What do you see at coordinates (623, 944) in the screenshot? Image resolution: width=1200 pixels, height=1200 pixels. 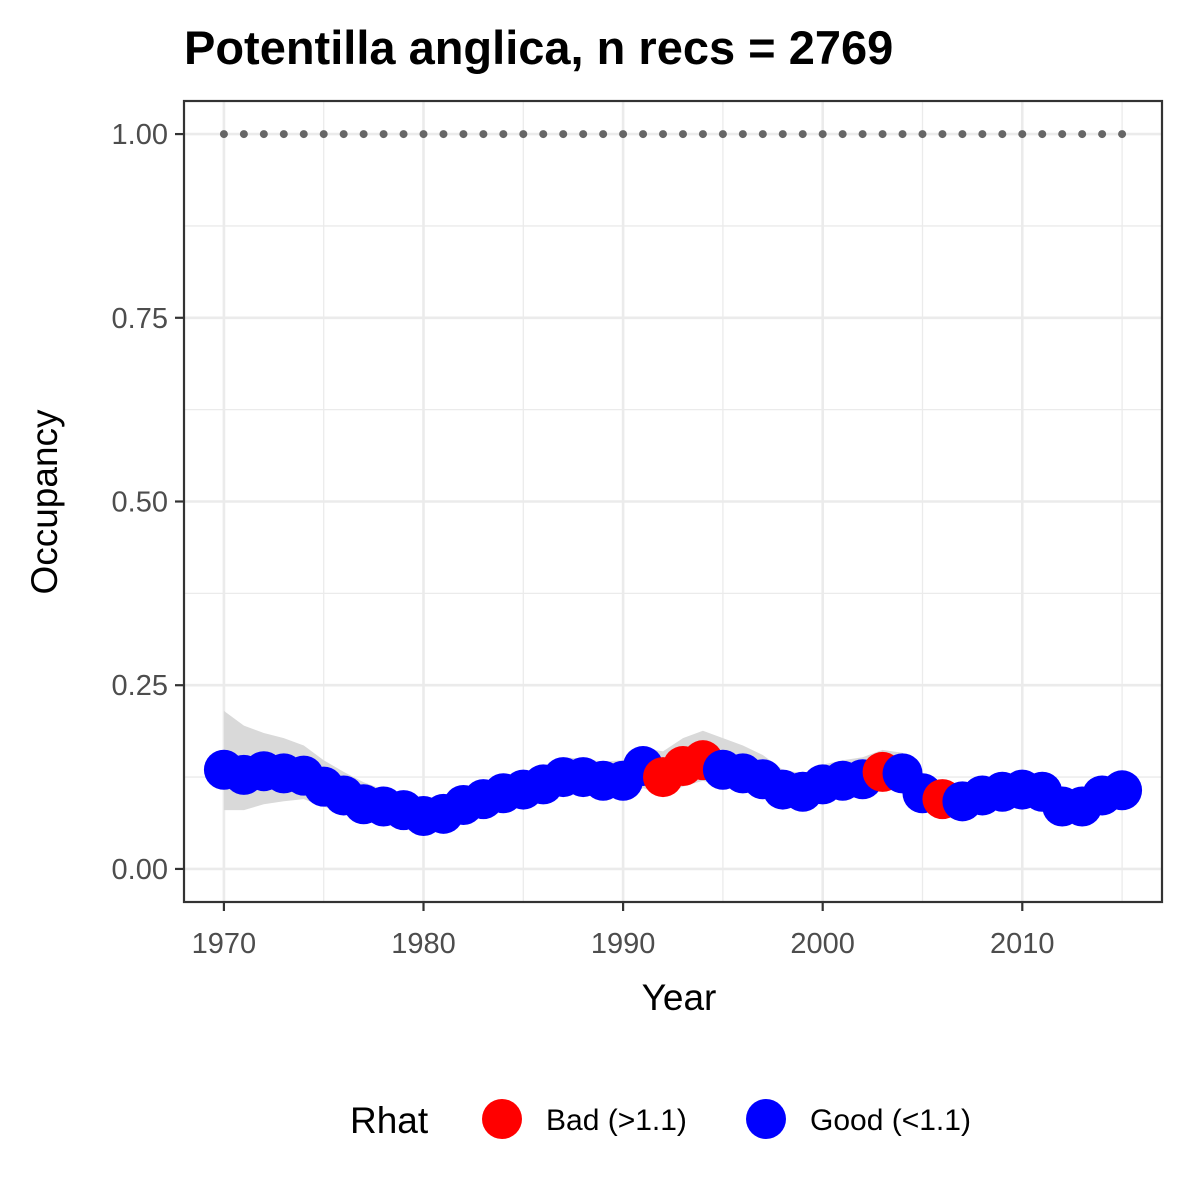 I see `x-tick-label: 1990` at bounding box center [623, 944].